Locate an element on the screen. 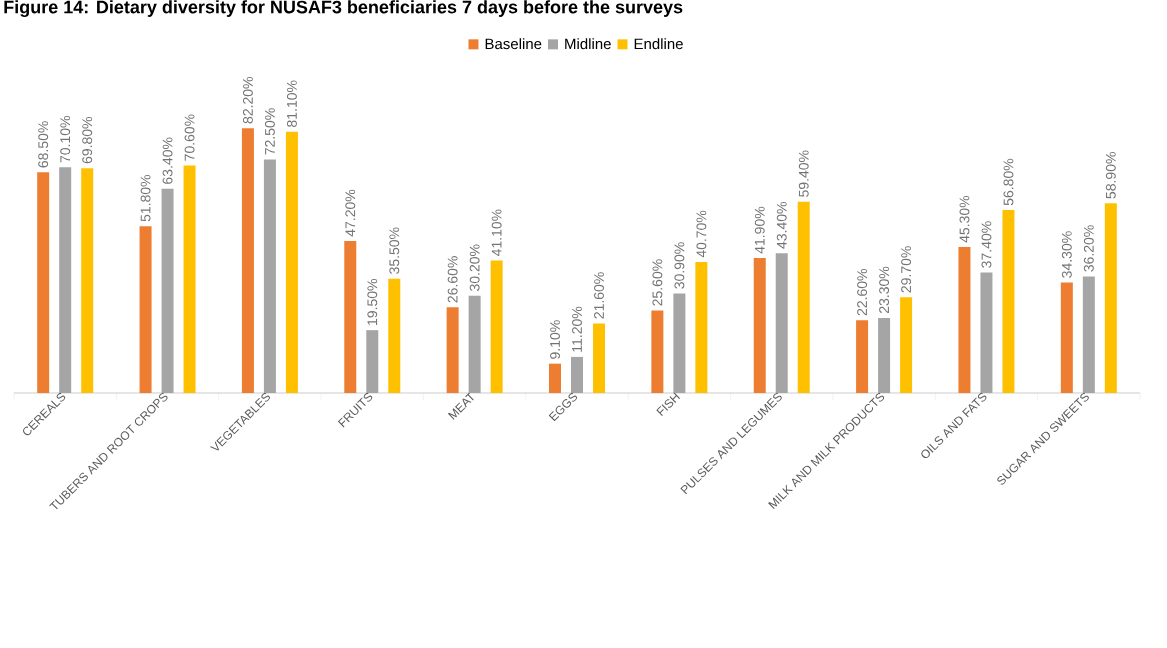 This screenshot has height=648, width=1167. data-label: 41.90% is located at coordinates (759, 230).